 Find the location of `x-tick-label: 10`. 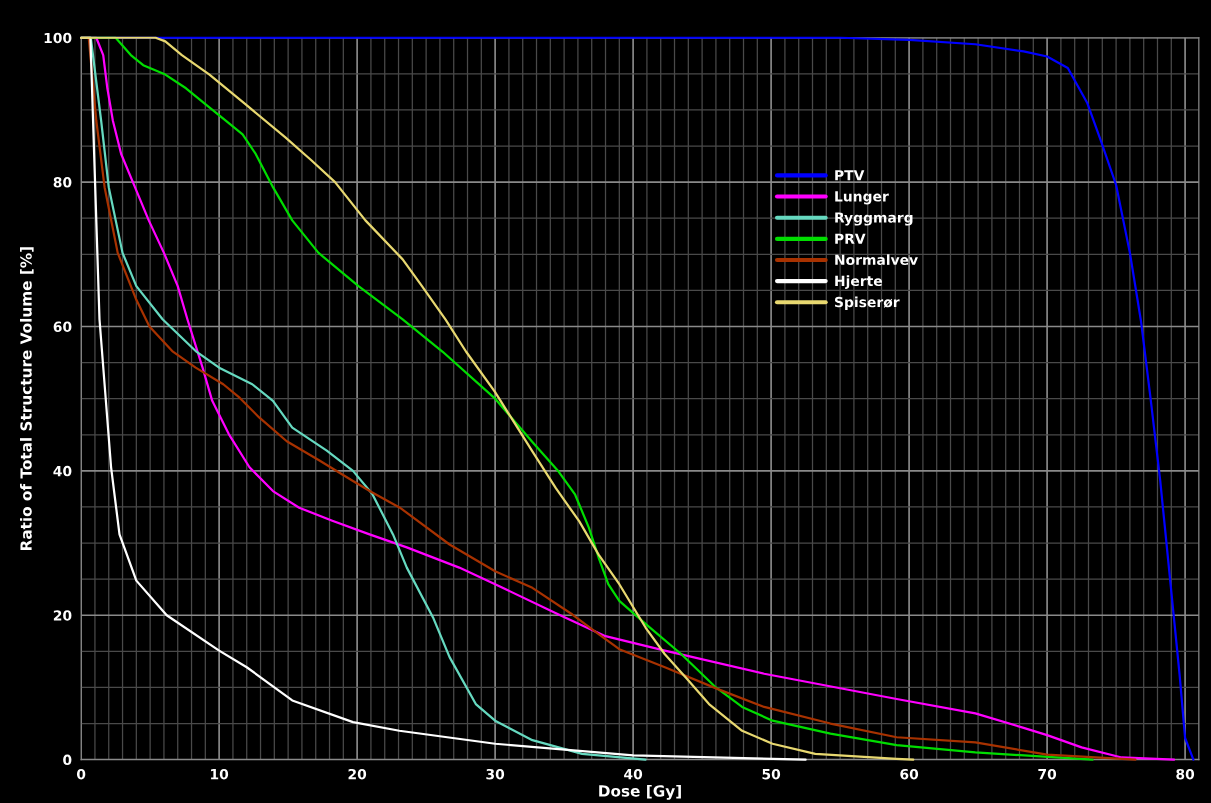

x-tick-label: 10 is located at coordinates (220, 774).